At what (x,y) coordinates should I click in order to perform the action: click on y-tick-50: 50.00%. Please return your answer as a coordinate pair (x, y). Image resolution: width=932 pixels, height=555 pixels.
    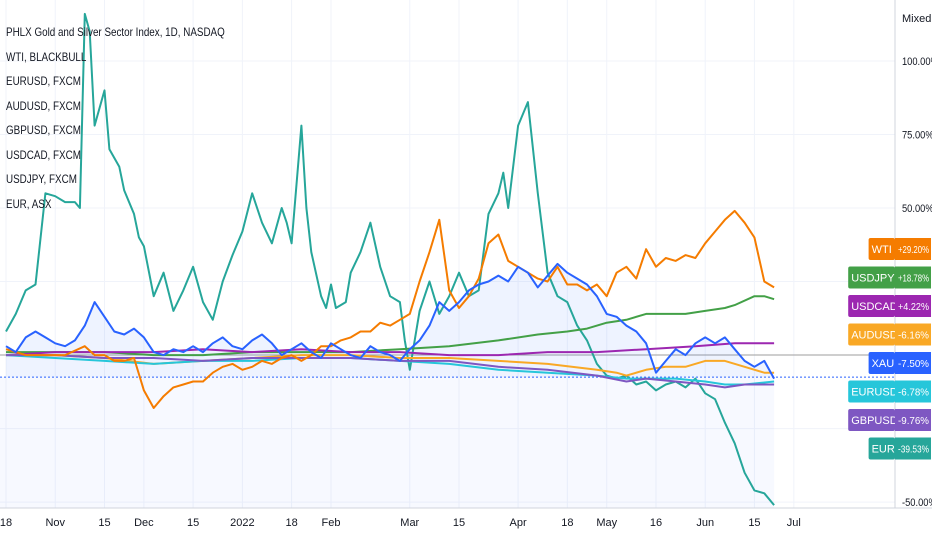
    Looking at the image, I should click on (917, 209).